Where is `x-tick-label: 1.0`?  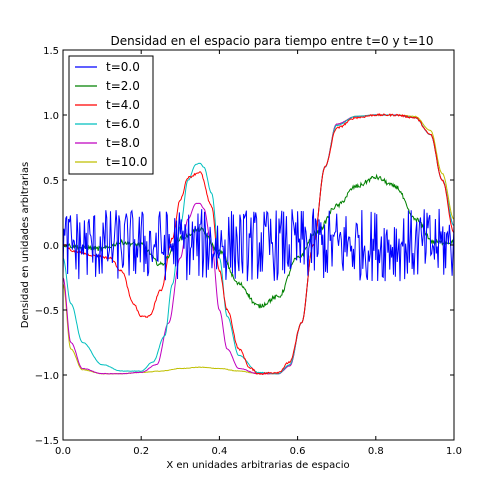
x-tick-label: 1.0 is located at coordinates (454, 451).